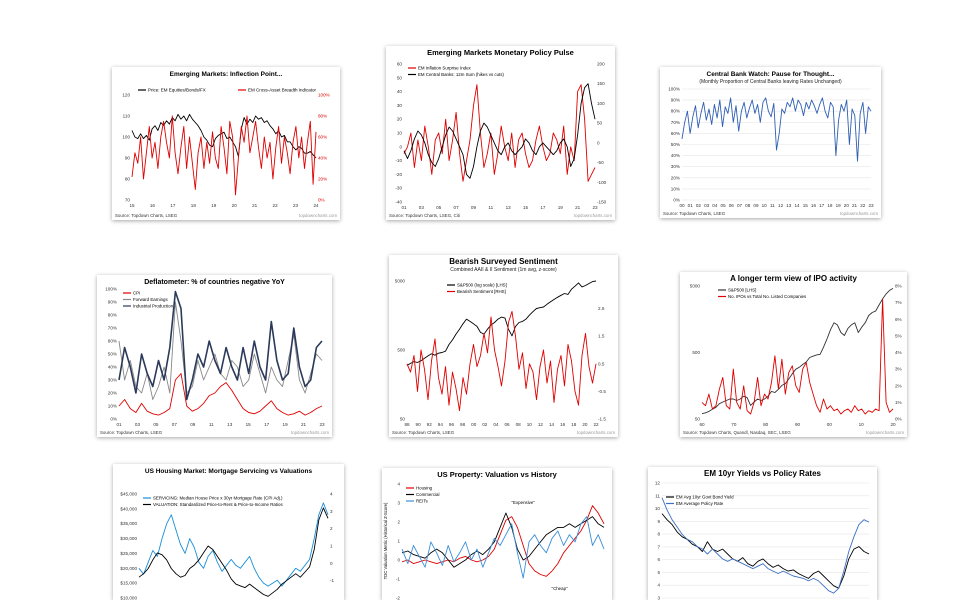 This screenshot has height=600, width=970. Describe the element at coordinates (658, 508) in the screenshot. I see `y-tick-label: 10` at that location.